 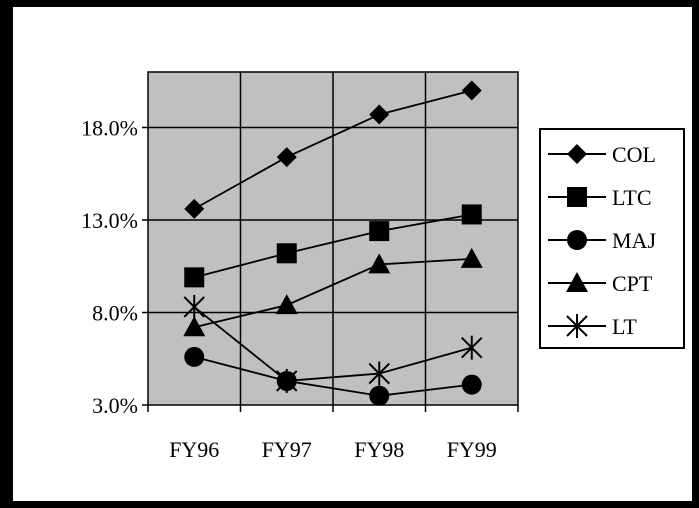 I want to click on series-line-col, so click(x=332, y=149).